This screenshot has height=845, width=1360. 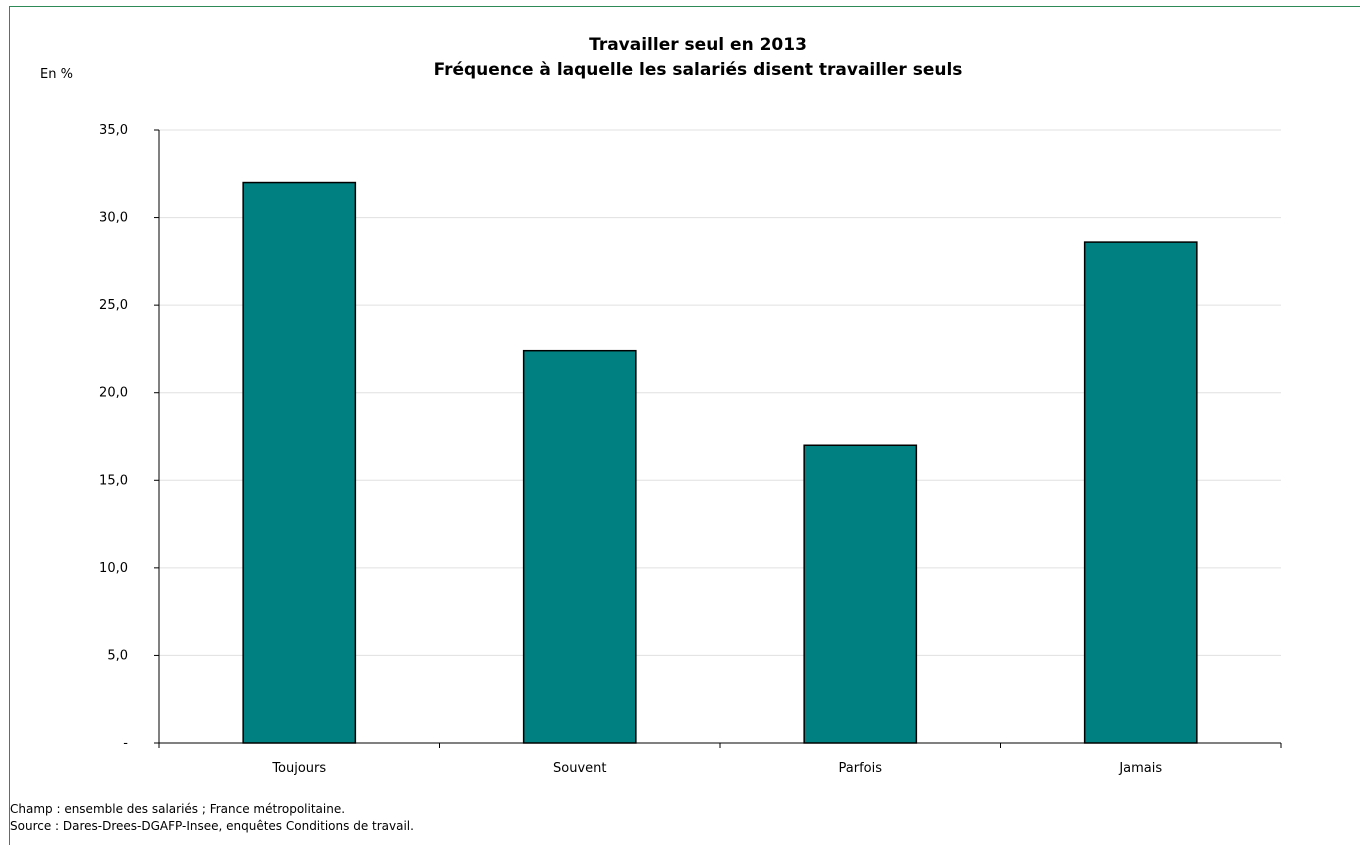 I want to click on y-tick-label: 20,0, so click(x=113, y=393).